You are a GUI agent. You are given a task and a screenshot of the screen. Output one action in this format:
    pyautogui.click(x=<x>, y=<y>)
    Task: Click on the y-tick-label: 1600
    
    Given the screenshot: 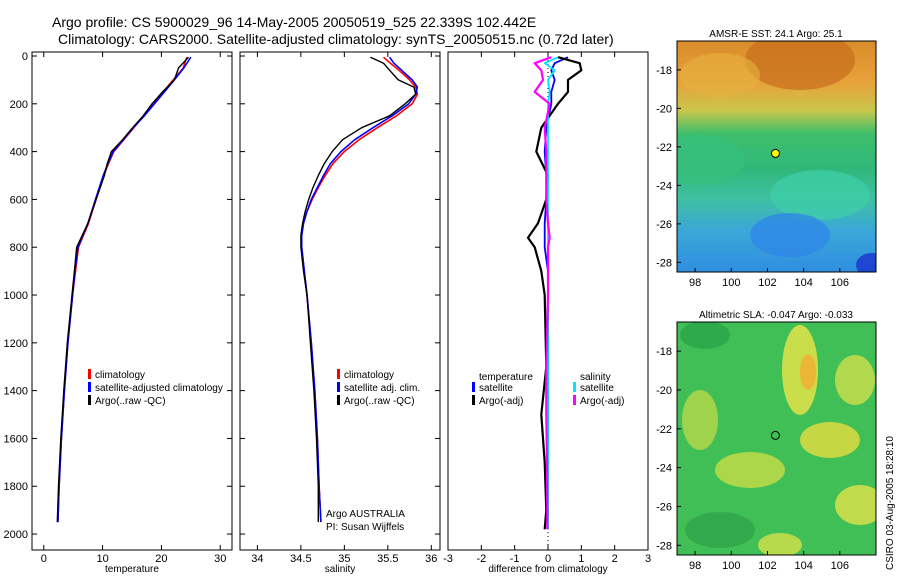 What is the action you would take?
    pyautogui.click(x=16, y=439)
    